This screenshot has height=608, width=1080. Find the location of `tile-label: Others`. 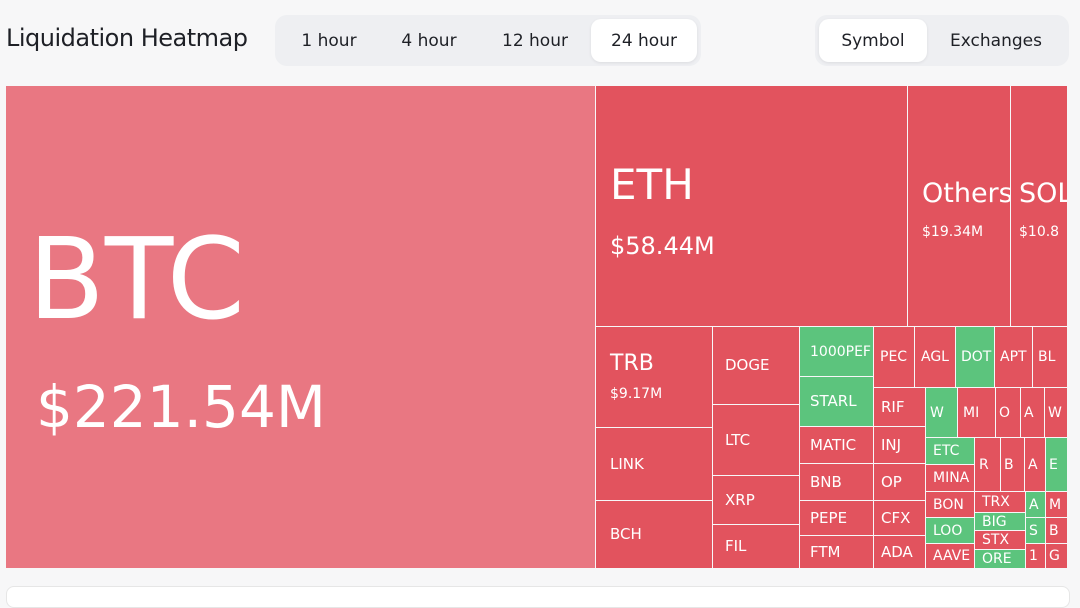

tile-label: Others is located at coordinates (966, 193).